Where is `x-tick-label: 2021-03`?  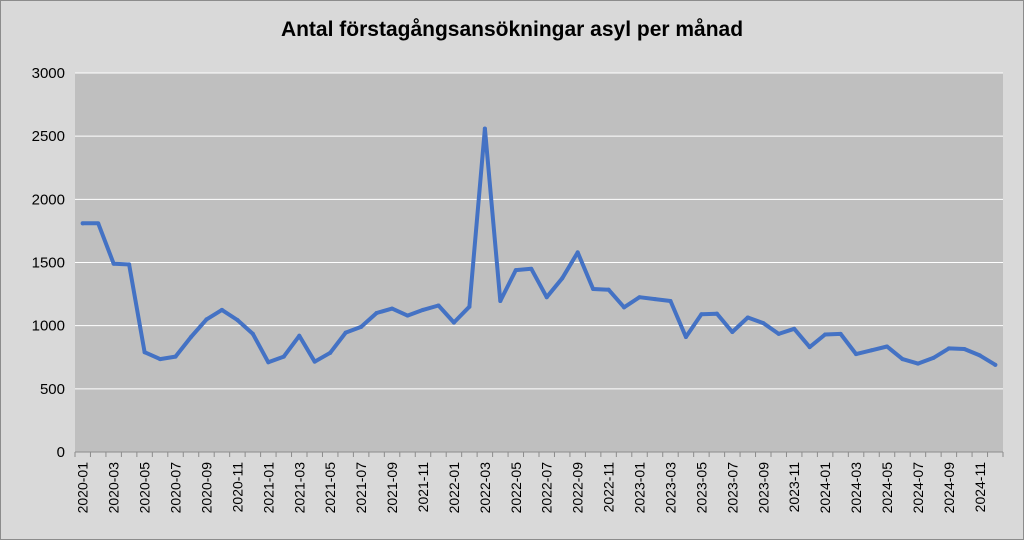
x-tick-label: 2021-03 is located at coordinates (299, 488).